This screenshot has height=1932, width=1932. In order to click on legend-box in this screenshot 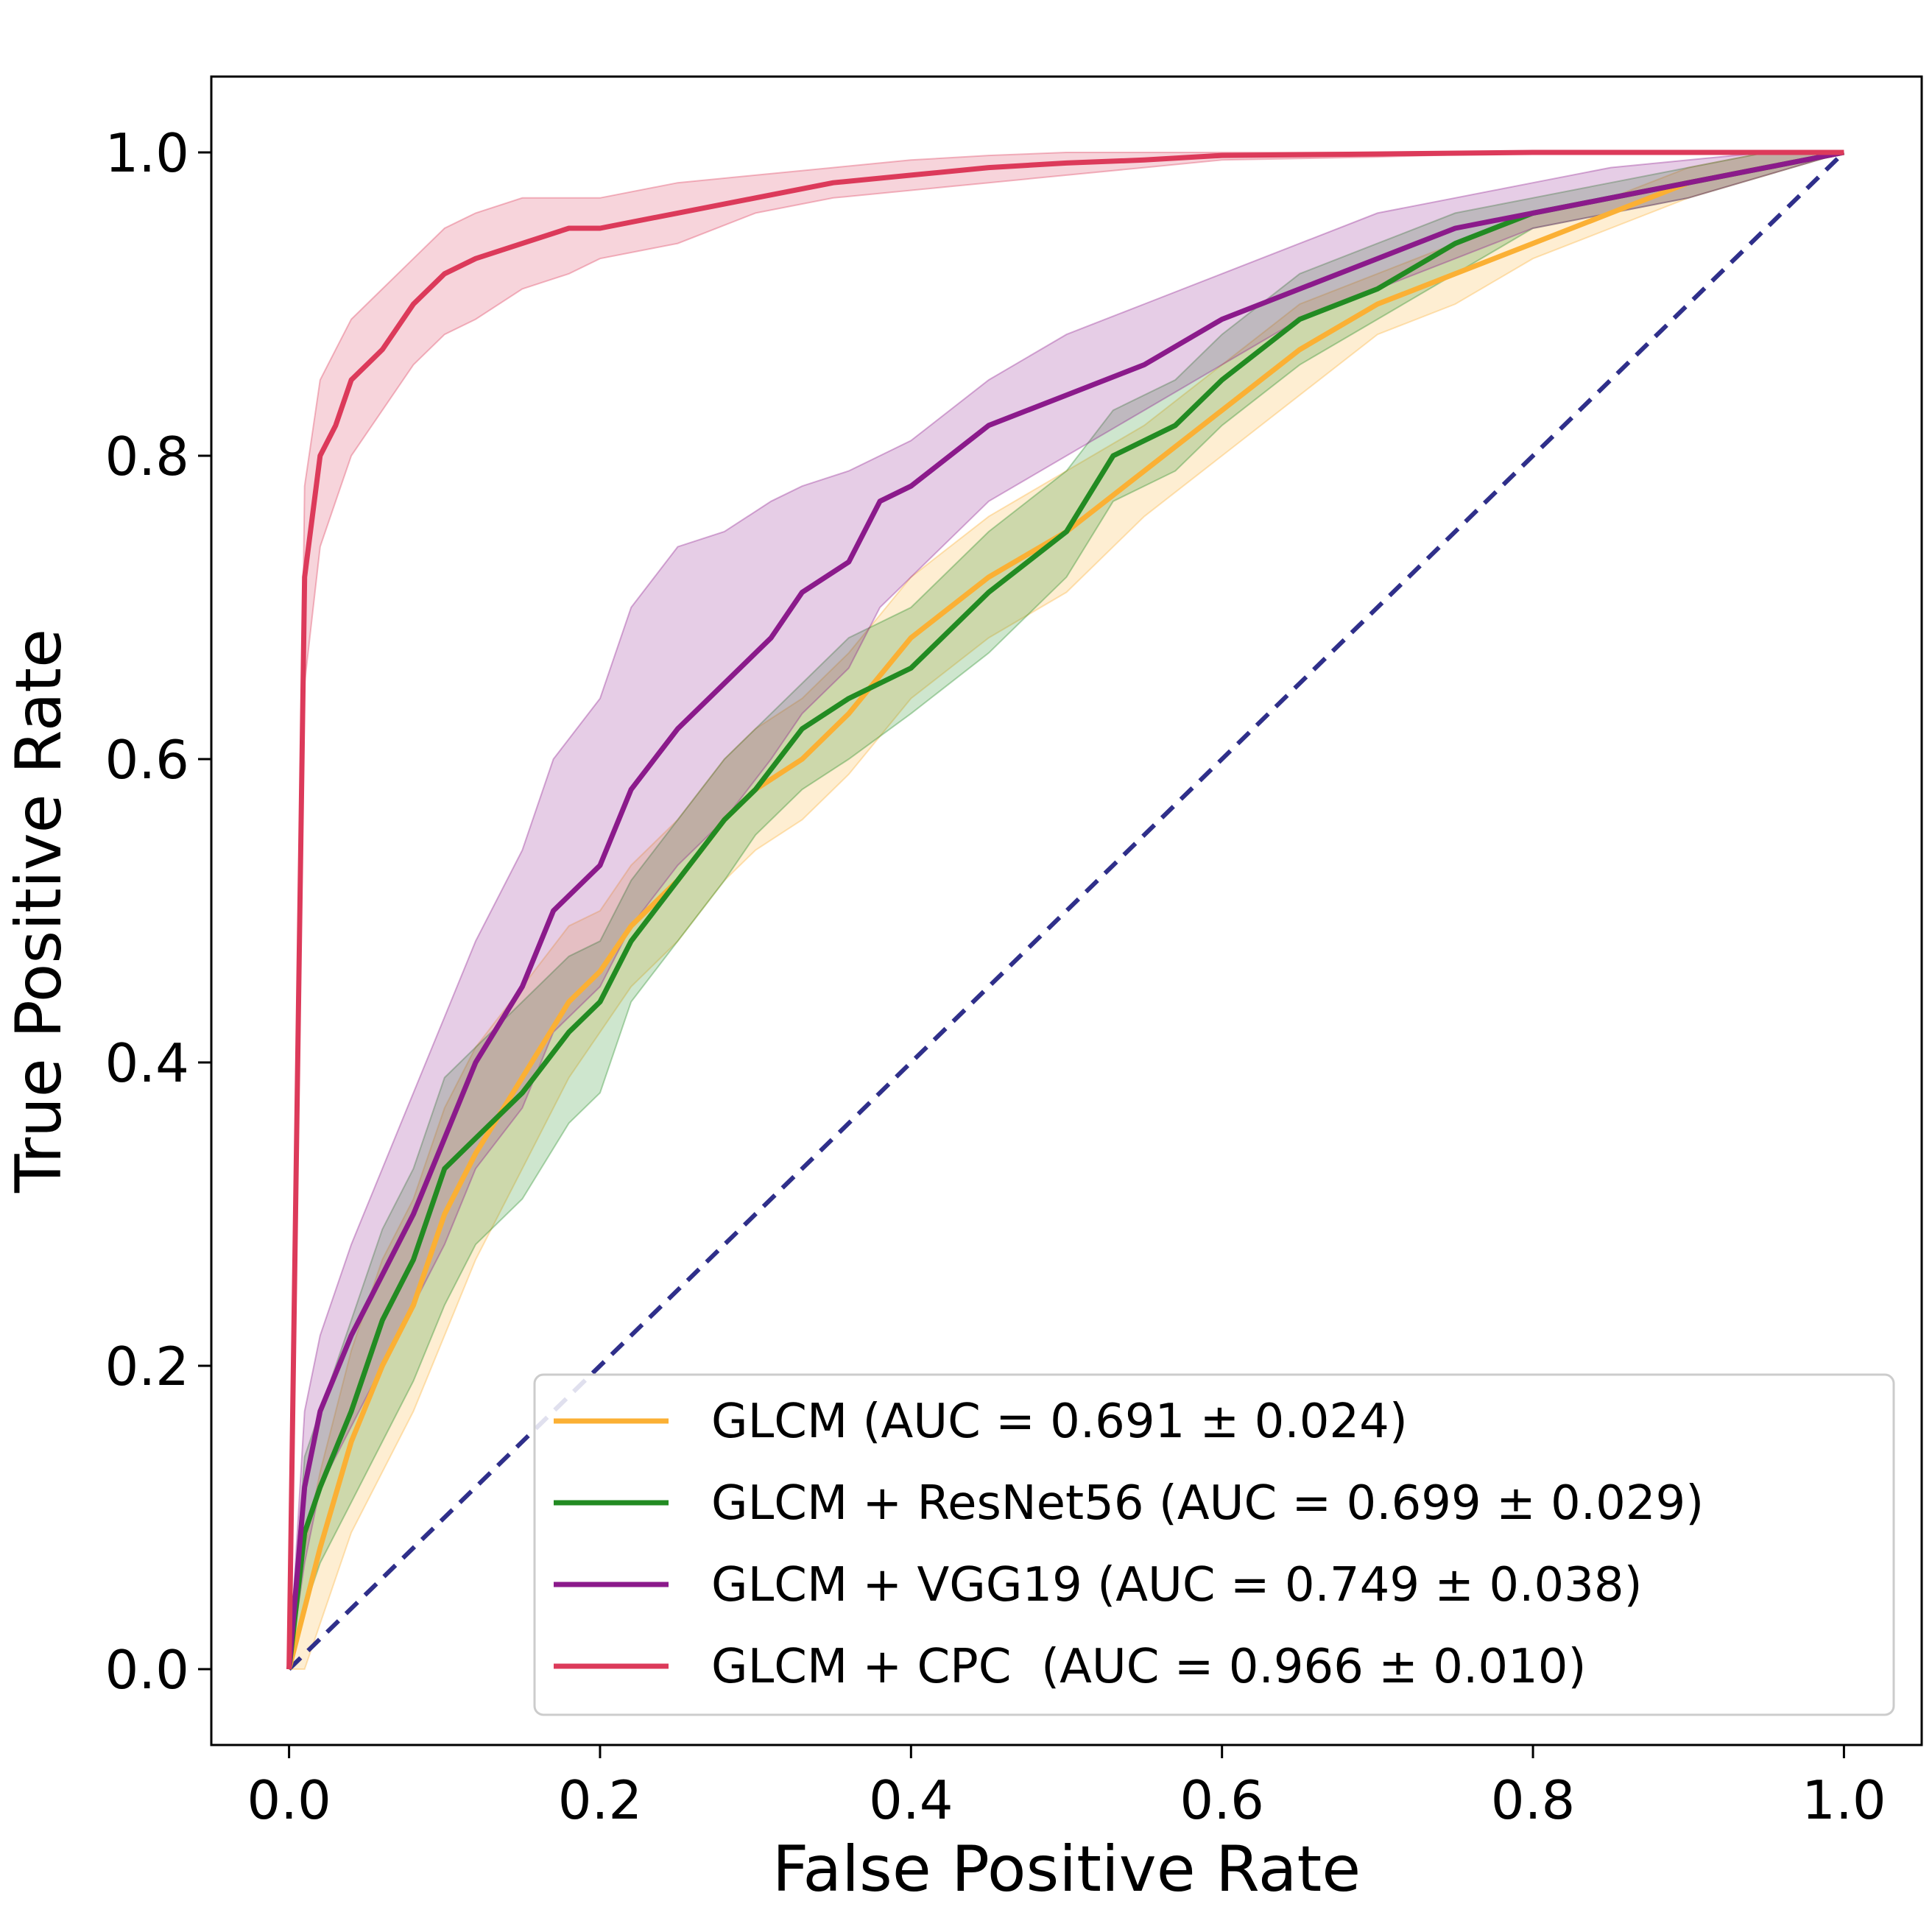, I will do `click(1214, 1544)`.